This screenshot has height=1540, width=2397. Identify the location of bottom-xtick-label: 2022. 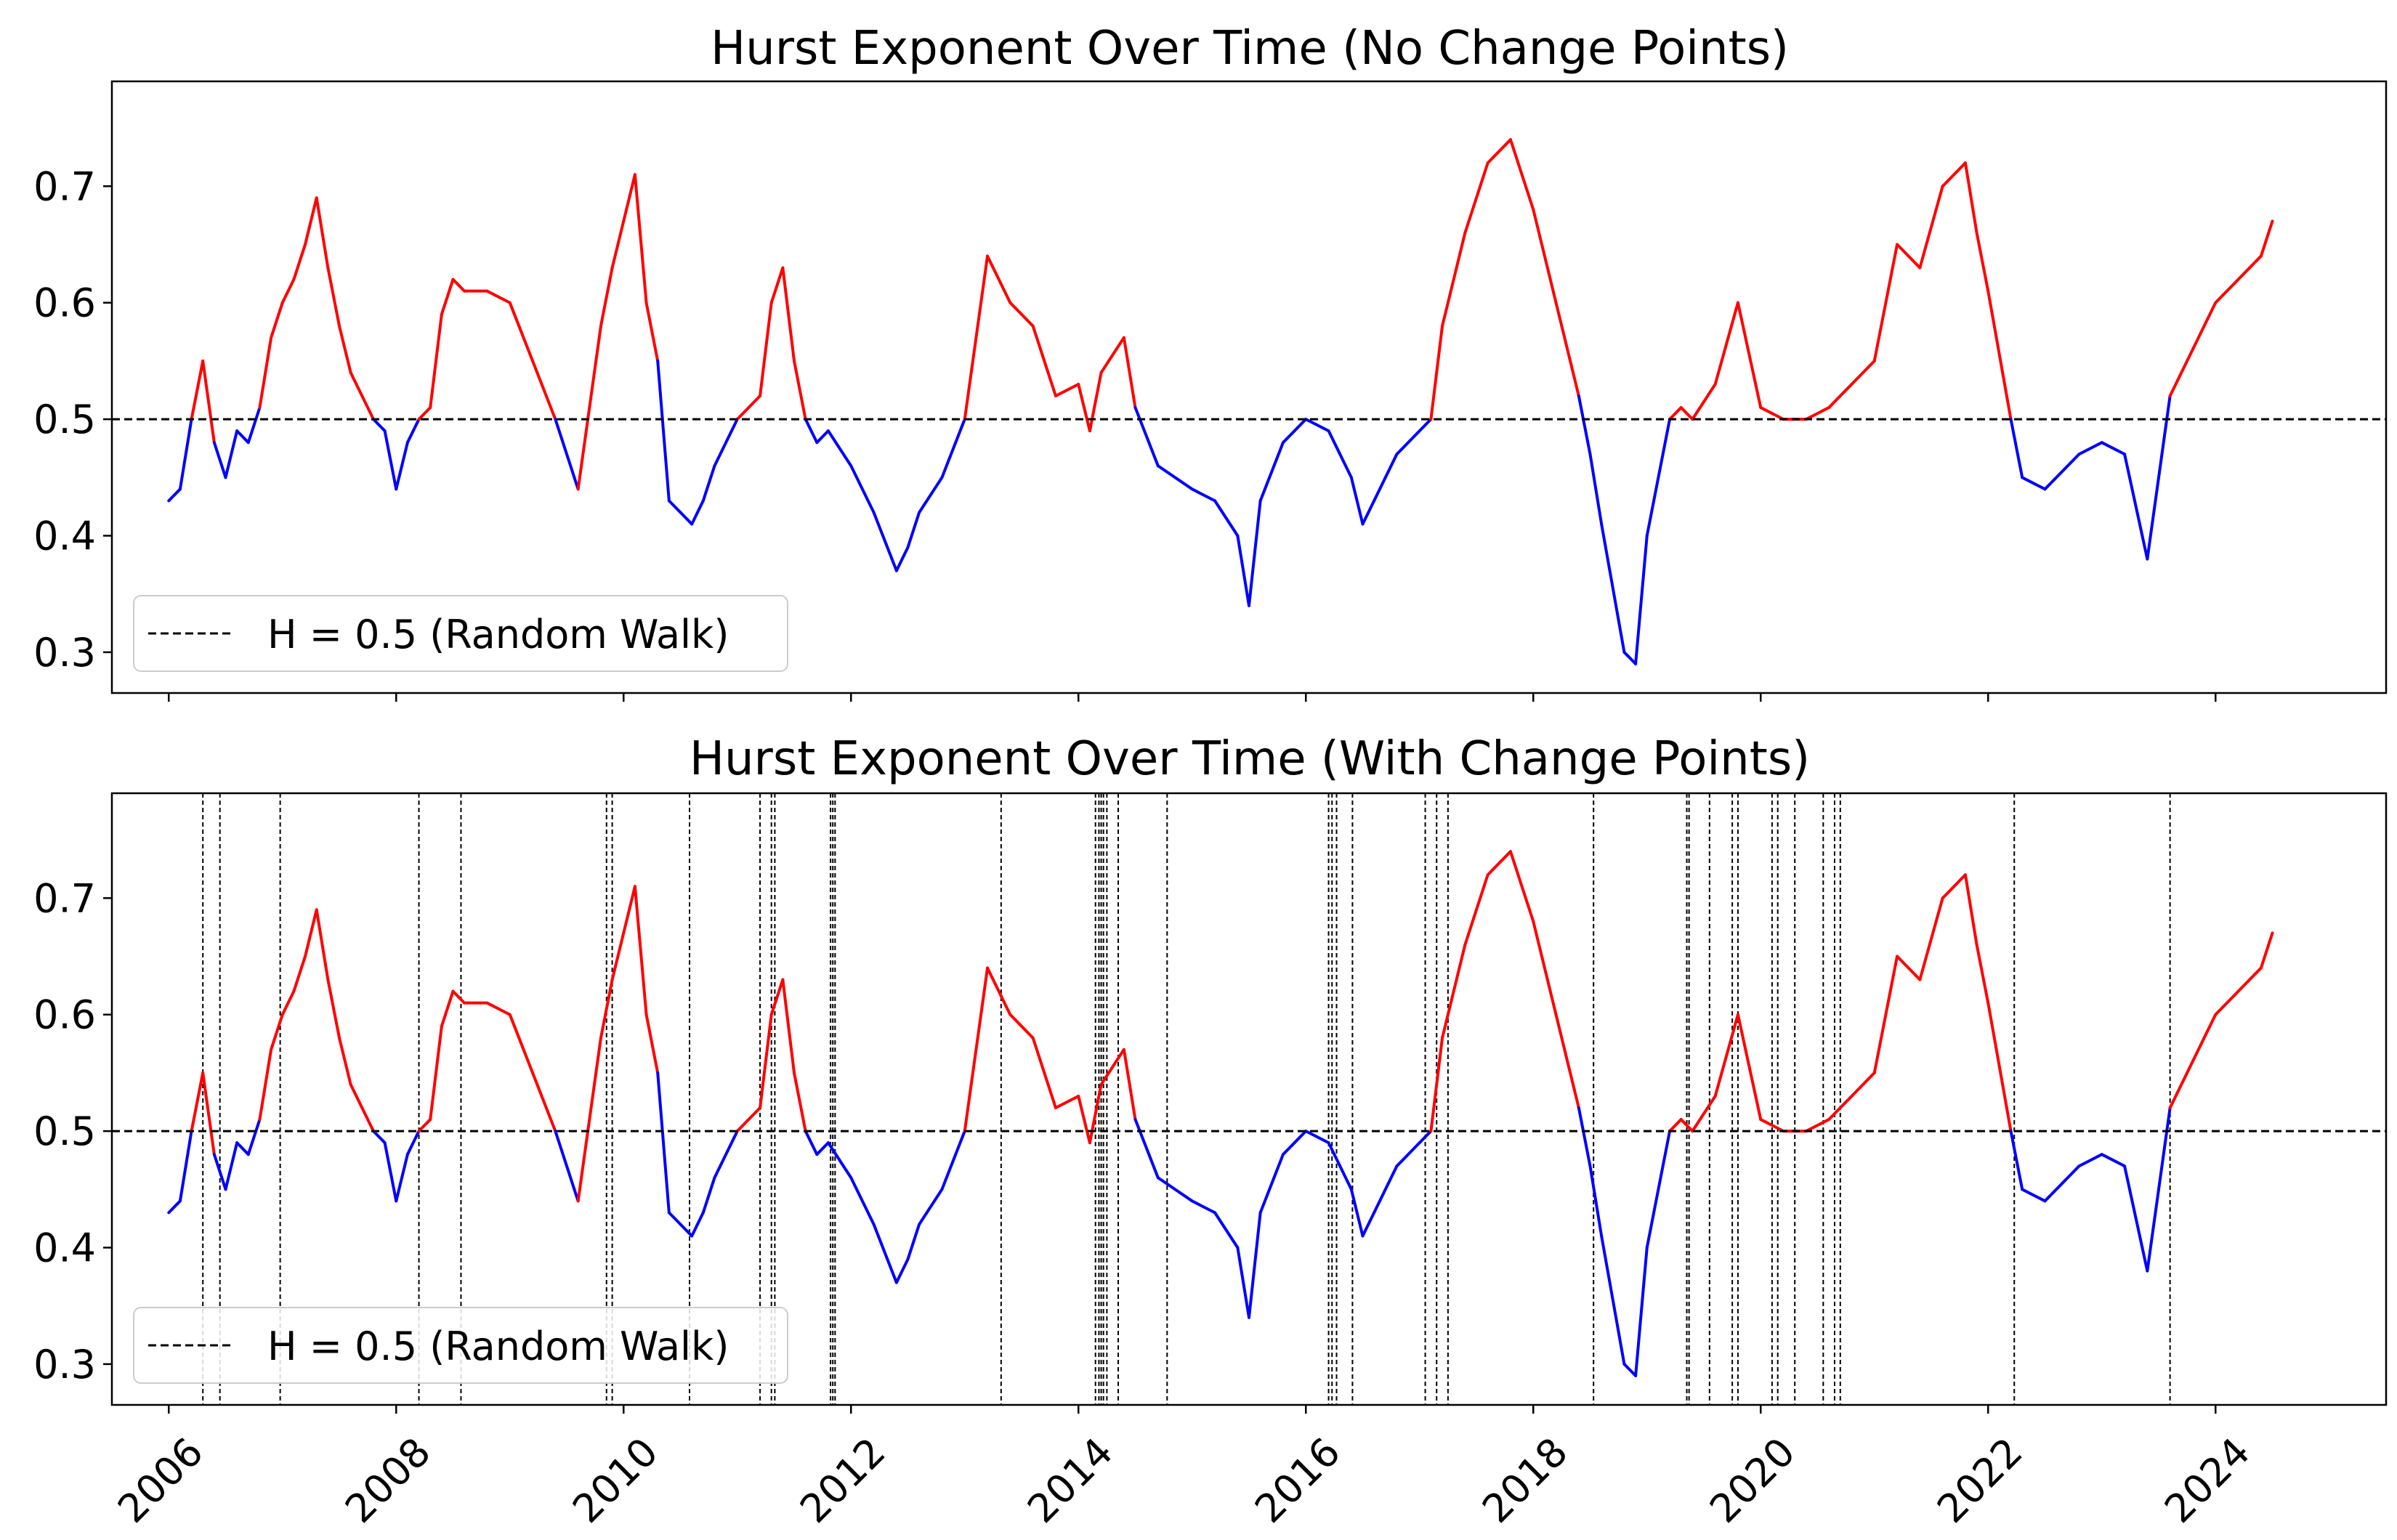
(1980, 1480).